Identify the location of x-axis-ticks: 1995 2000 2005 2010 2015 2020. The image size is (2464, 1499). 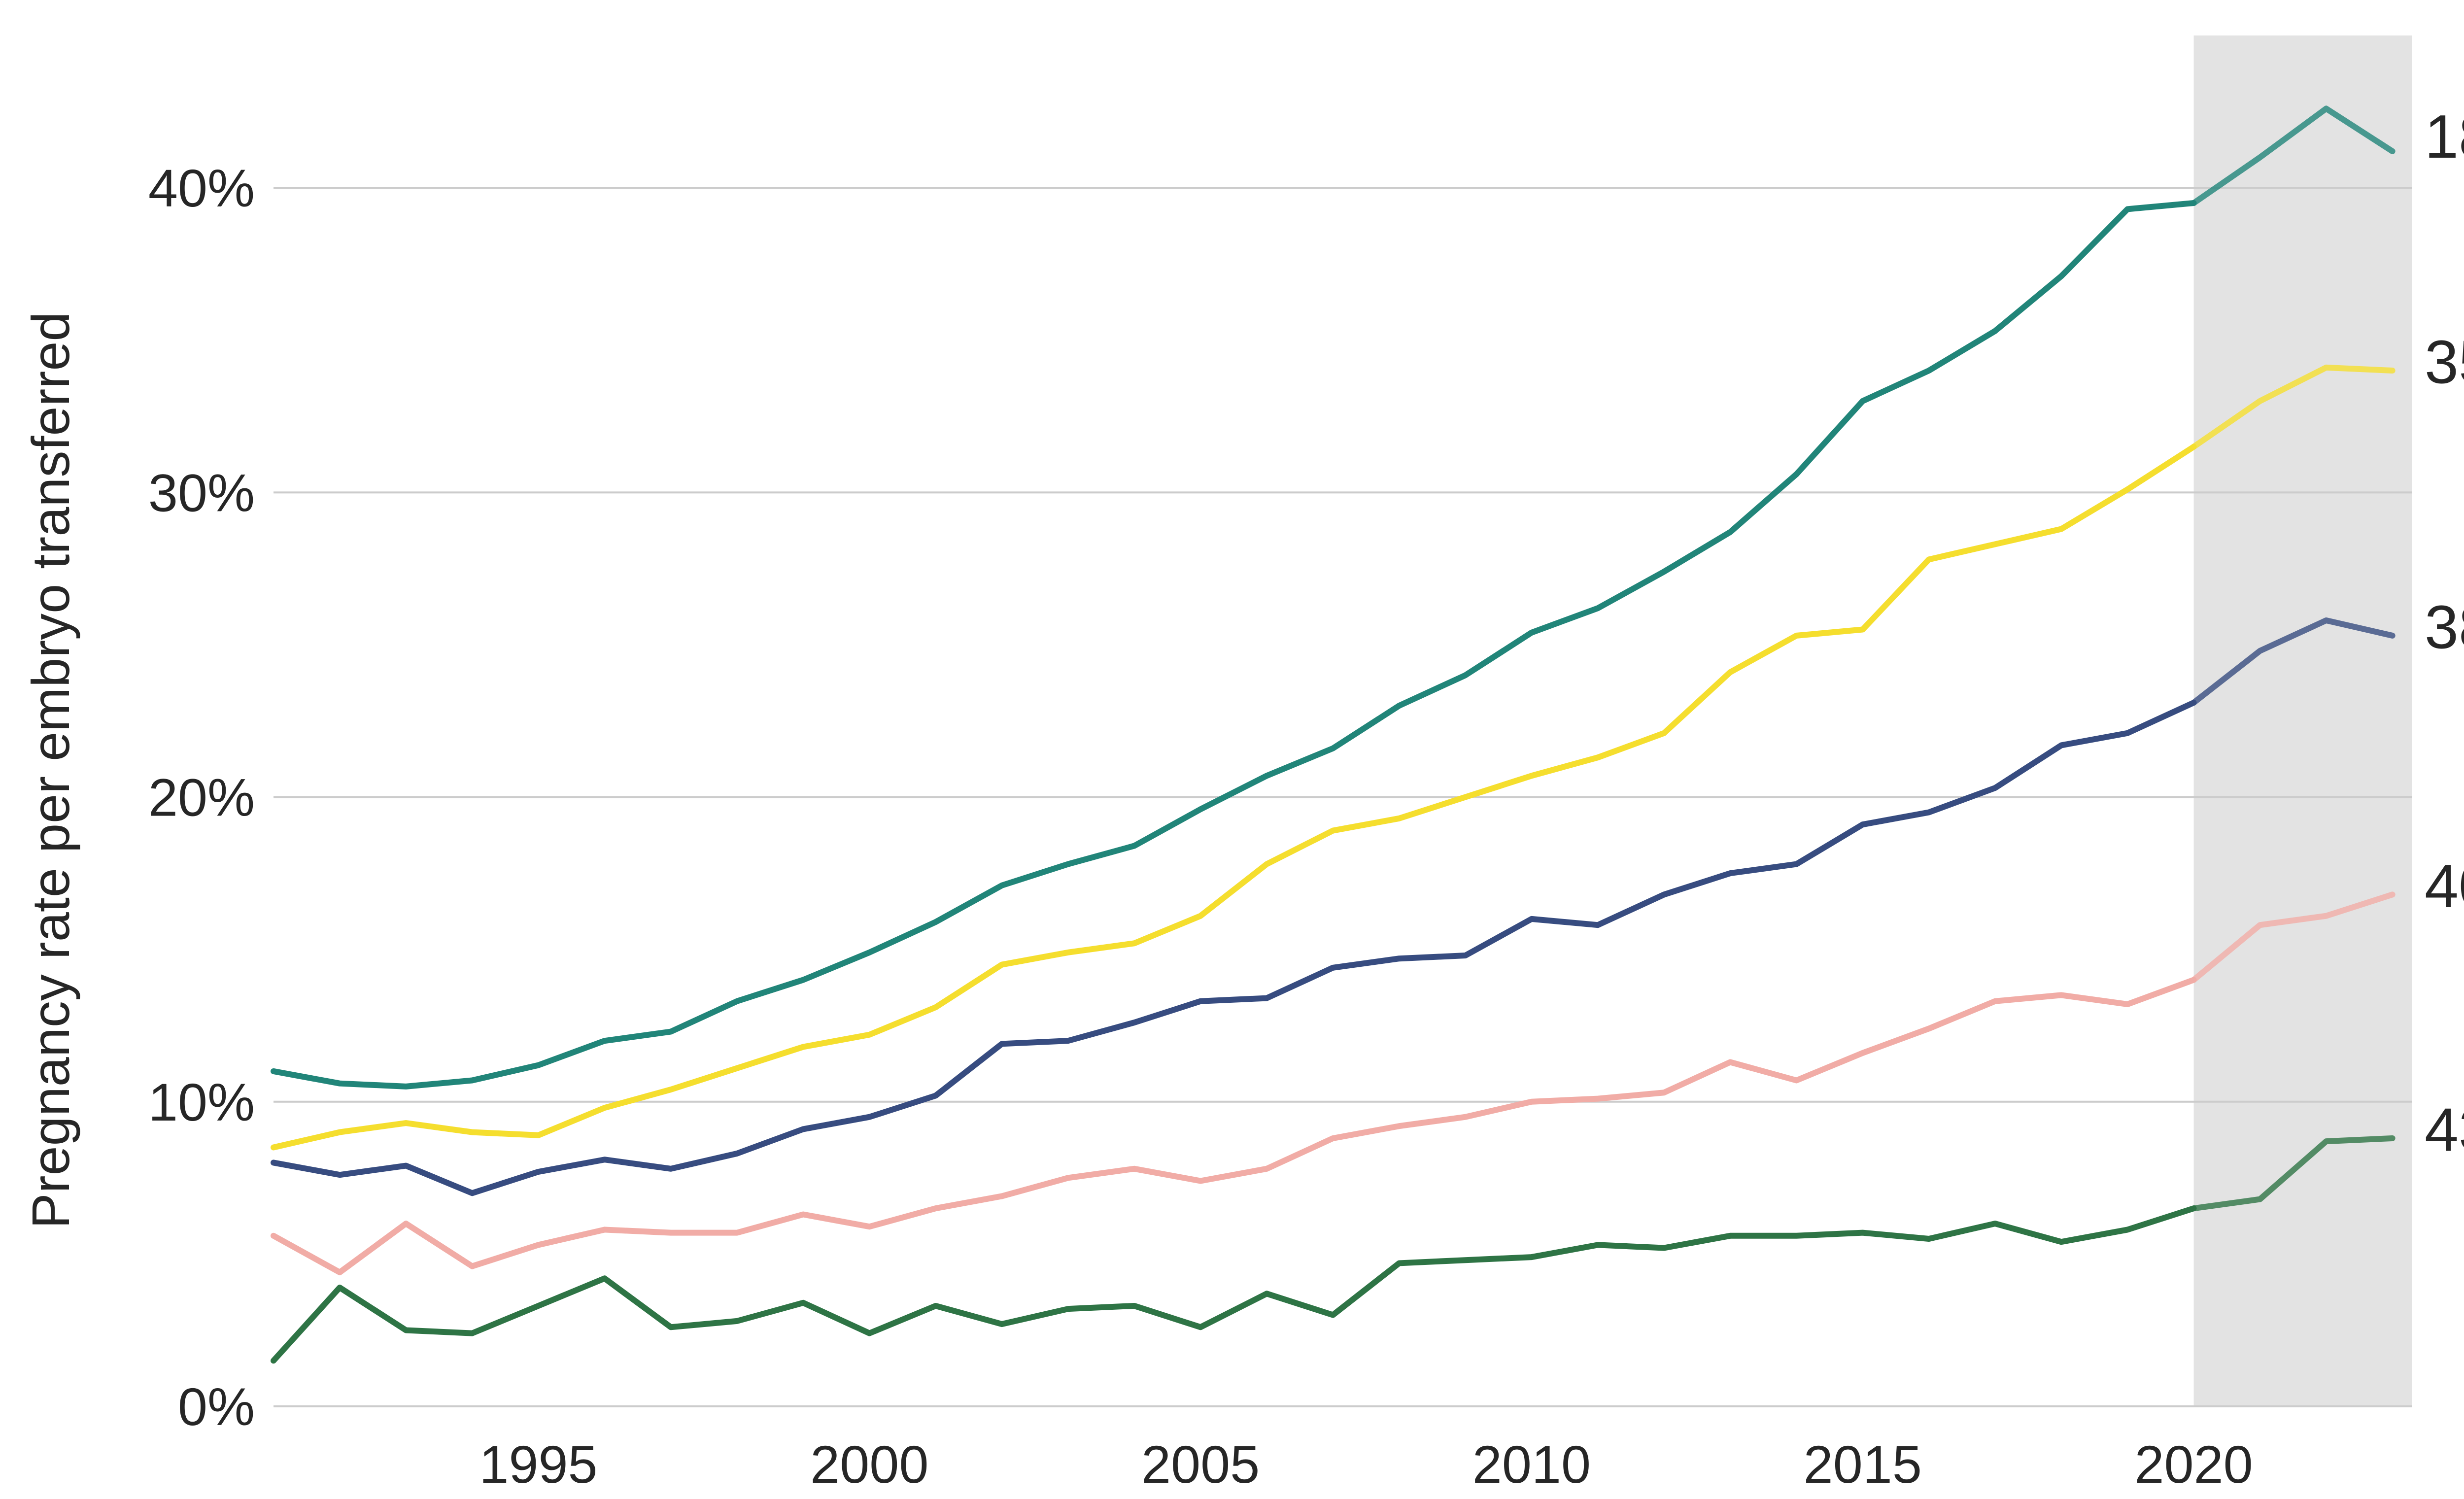
(1366, 1464).